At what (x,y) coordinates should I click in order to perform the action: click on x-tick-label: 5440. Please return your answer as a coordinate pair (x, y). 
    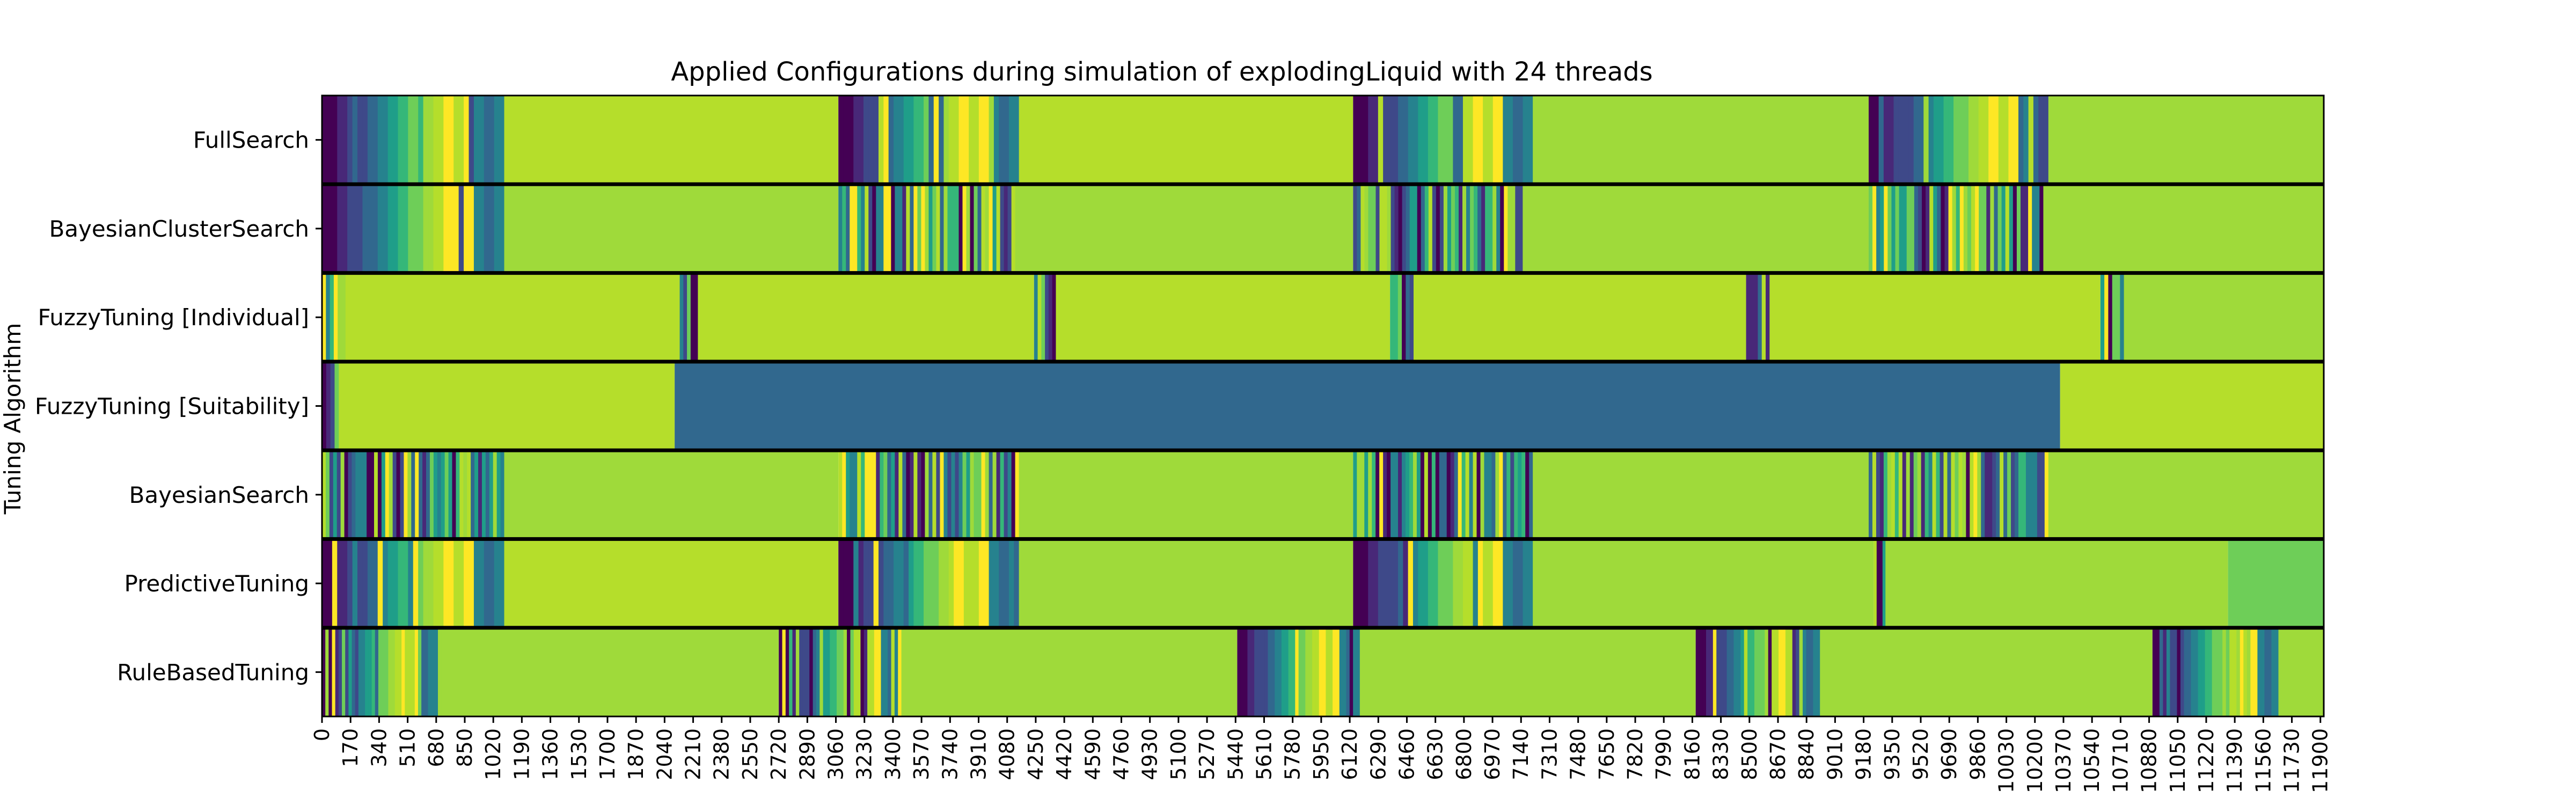
    Looking at the image, I should click on (1235, 754).